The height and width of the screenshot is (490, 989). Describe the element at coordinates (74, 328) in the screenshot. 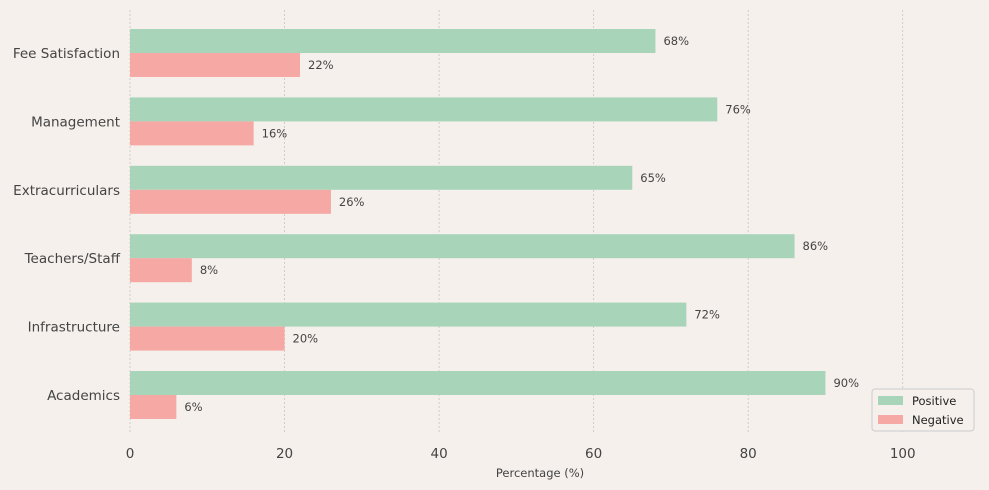

I see `category-label-infrastructure: Infrastructure` at that location.